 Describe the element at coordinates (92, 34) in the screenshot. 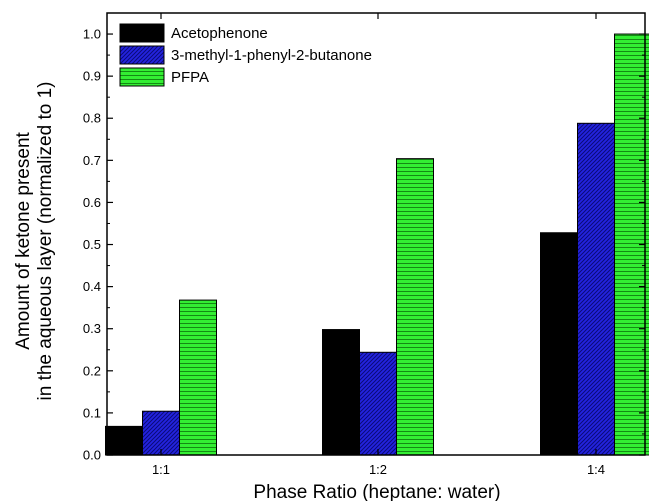

I see `y-tick-label: 1.0` at that location.